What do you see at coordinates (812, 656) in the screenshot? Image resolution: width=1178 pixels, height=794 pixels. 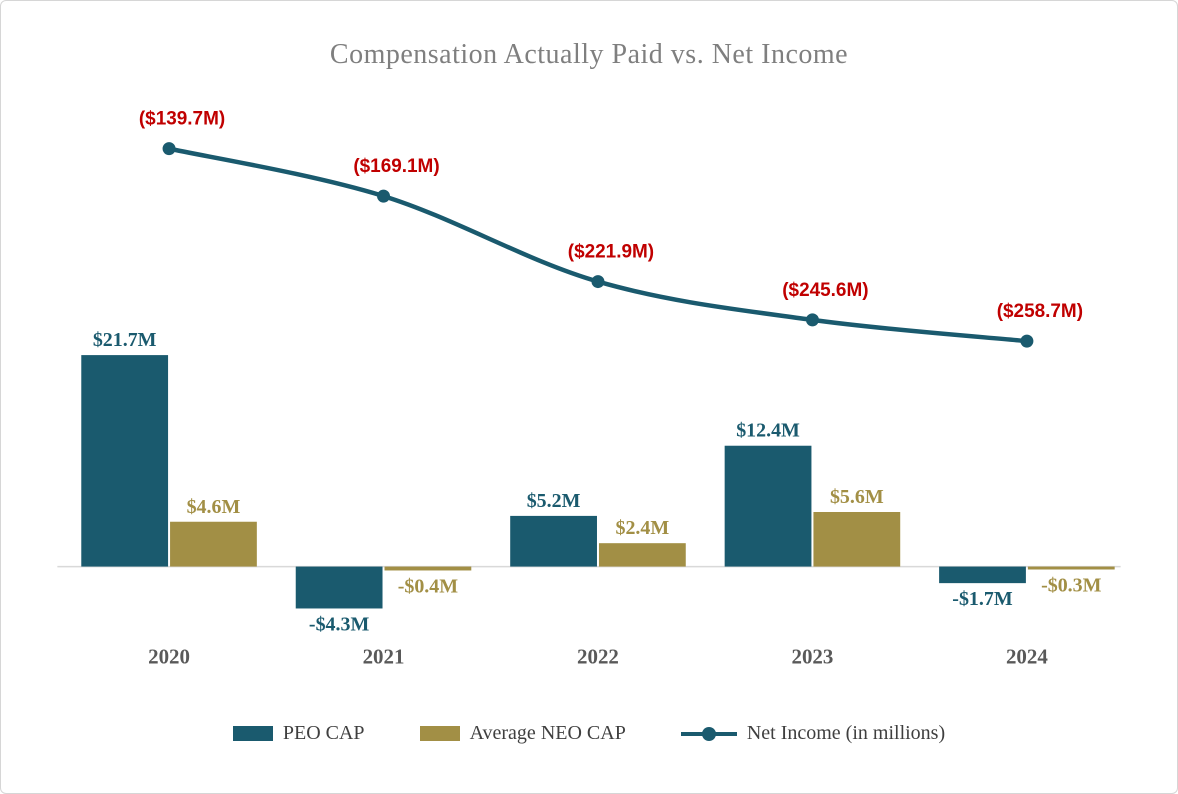 I see `x-axis-tick-2023: 2023` at bounding box center [812, 656].